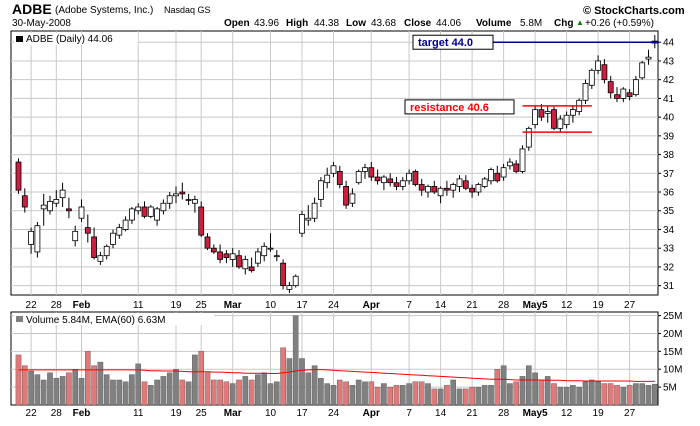 The height and width of the screenshot is (426, 700). What do you see at coordinates (672, 370) in the screenshot?
I see `volume-y-tick-label: 10M` at bounding box center [672, 370].